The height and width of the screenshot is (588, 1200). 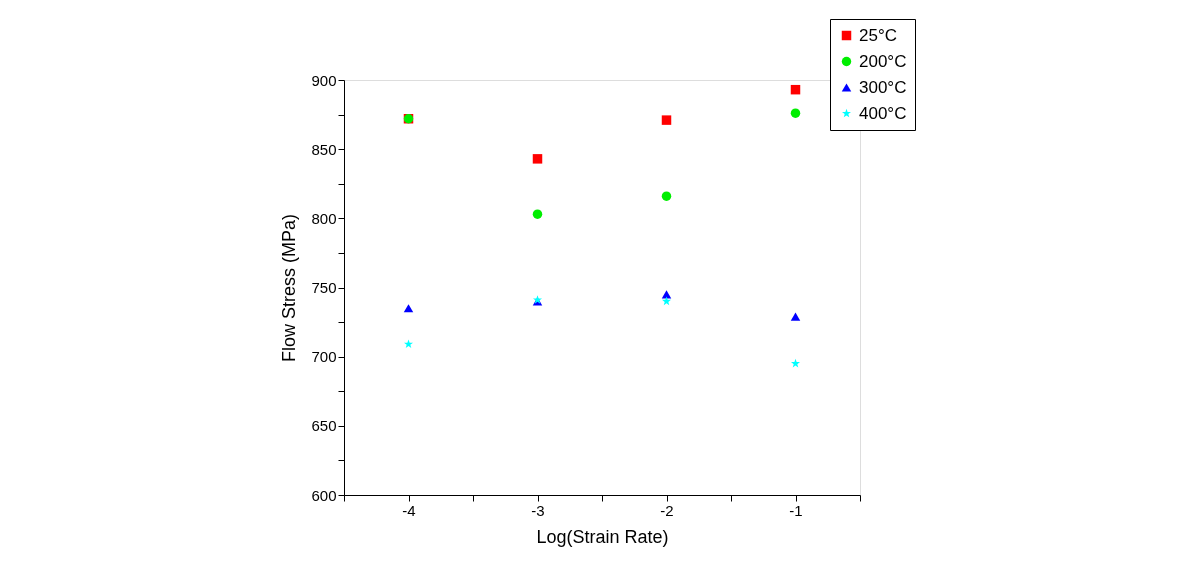 I want to click on y-tick-label: 700, so click(x=324, y=357).